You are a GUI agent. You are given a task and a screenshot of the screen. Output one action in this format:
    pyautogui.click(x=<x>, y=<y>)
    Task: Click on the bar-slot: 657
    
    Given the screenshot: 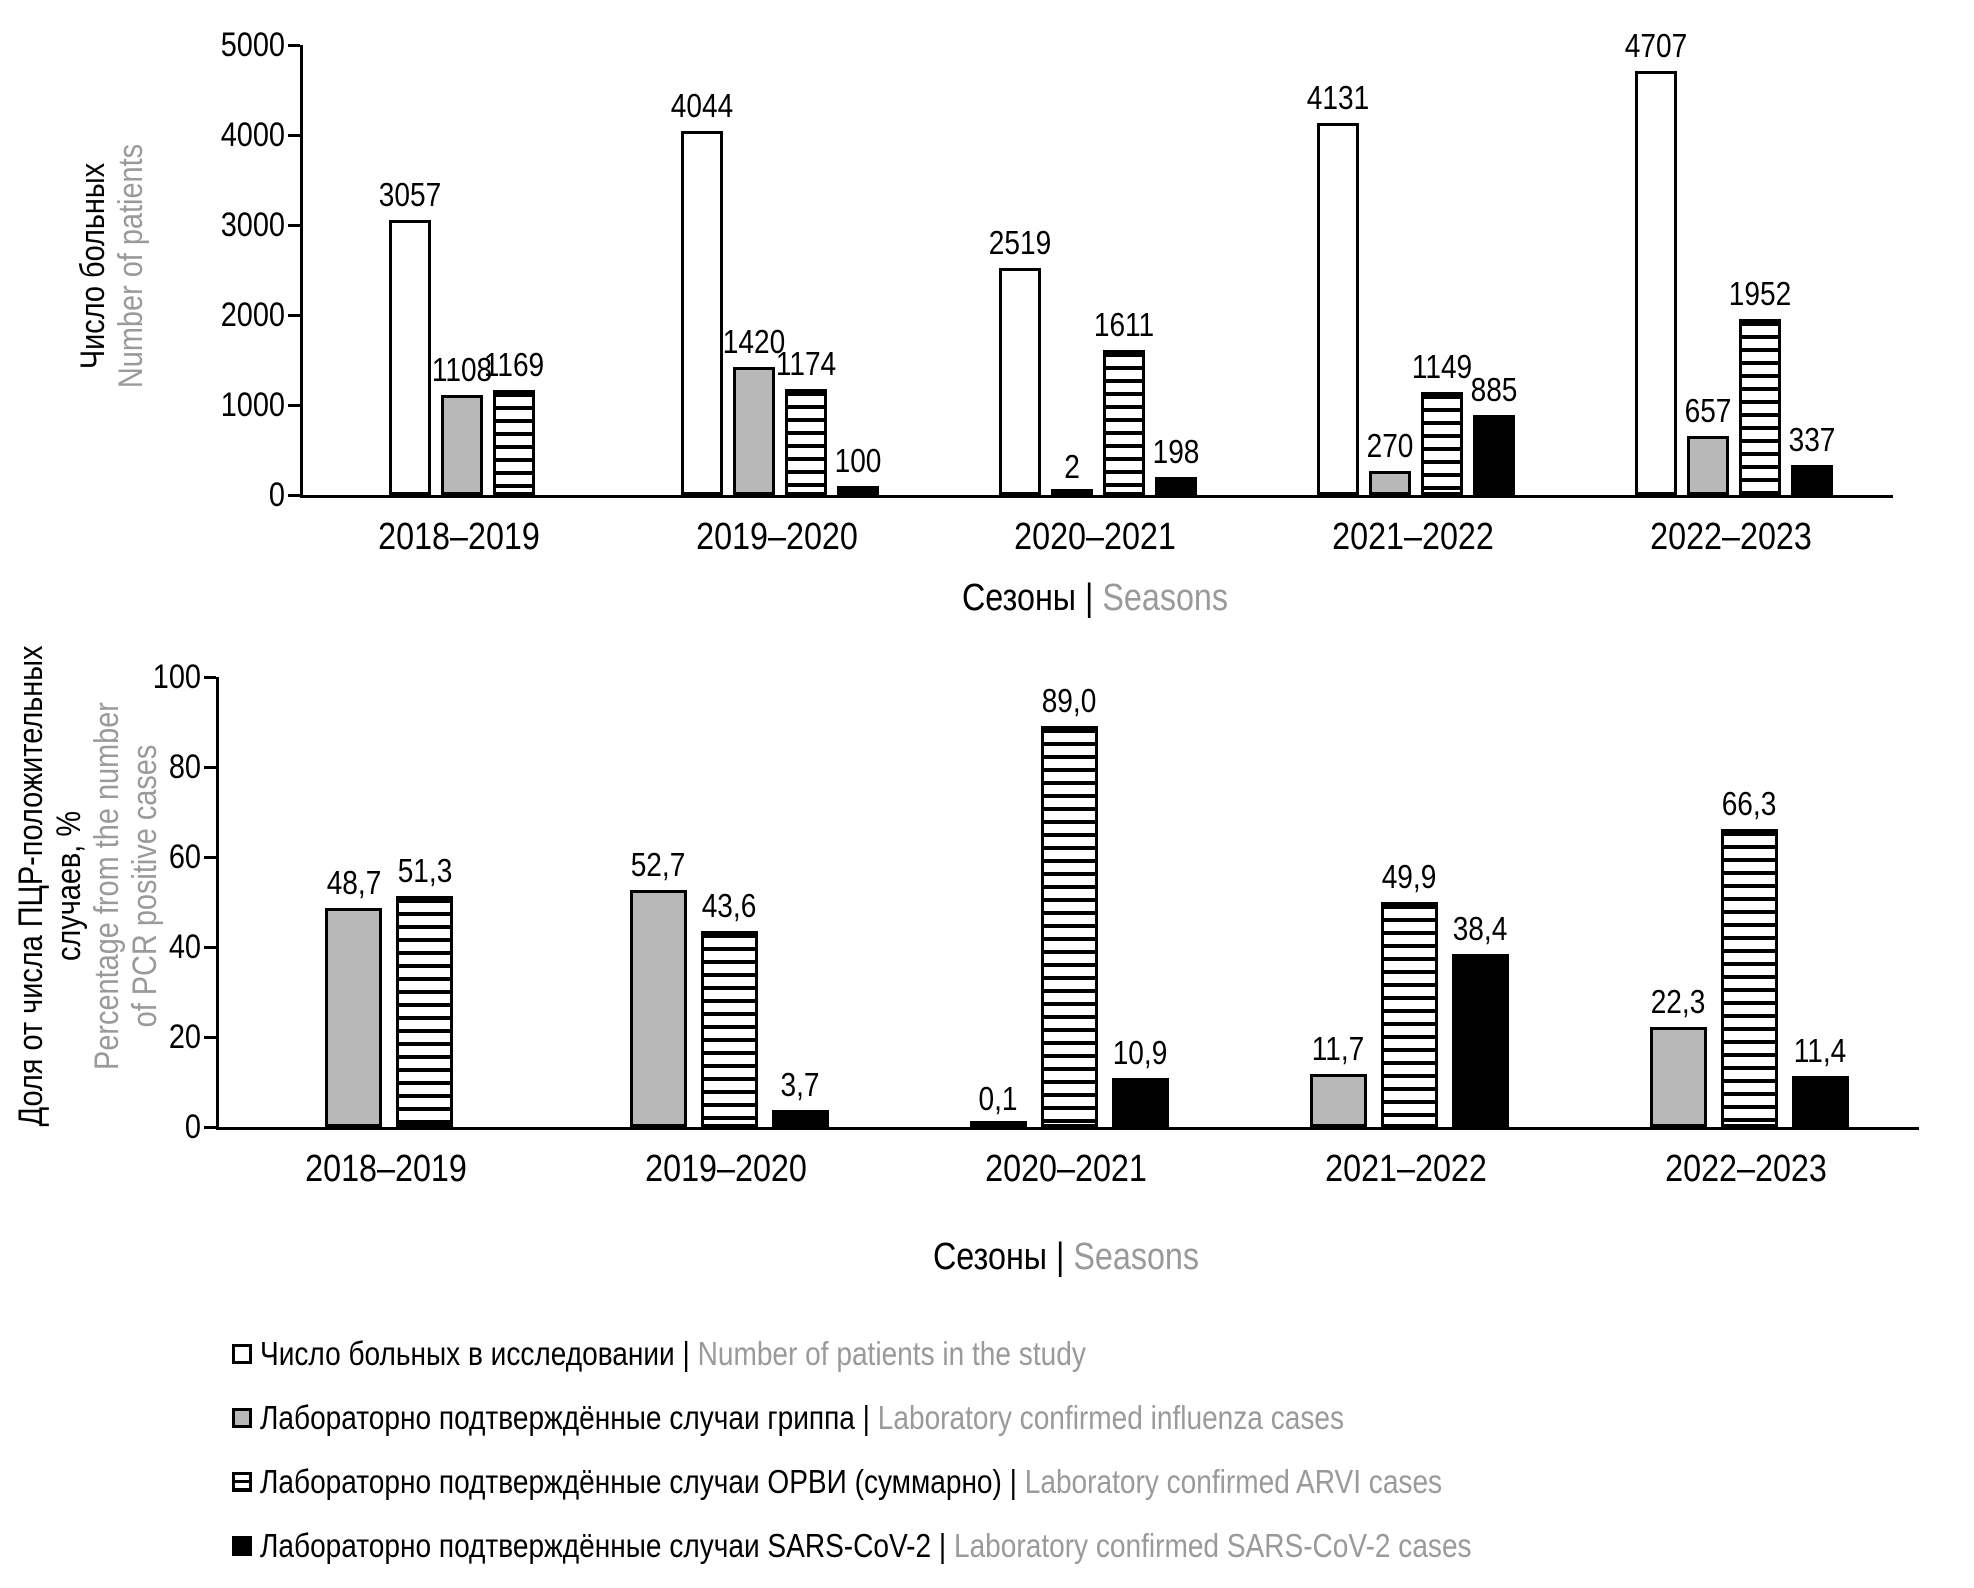 What is the action you would take?
    pyautogui.click(x=1708, y=270)
    